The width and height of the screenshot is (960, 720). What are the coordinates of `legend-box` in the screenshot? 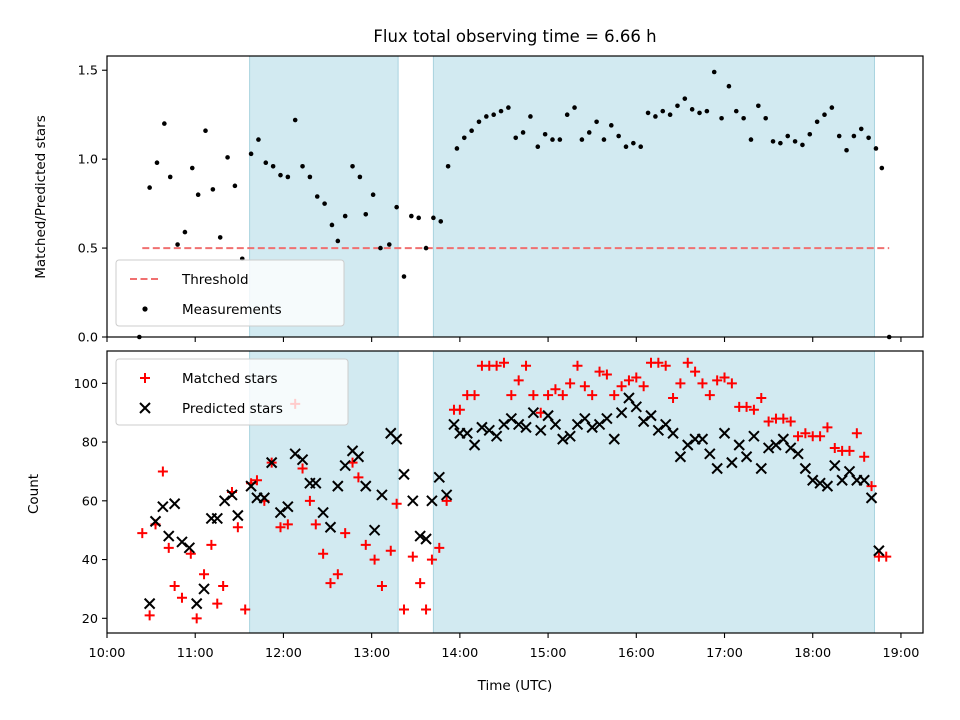 It's located at (232, 392).